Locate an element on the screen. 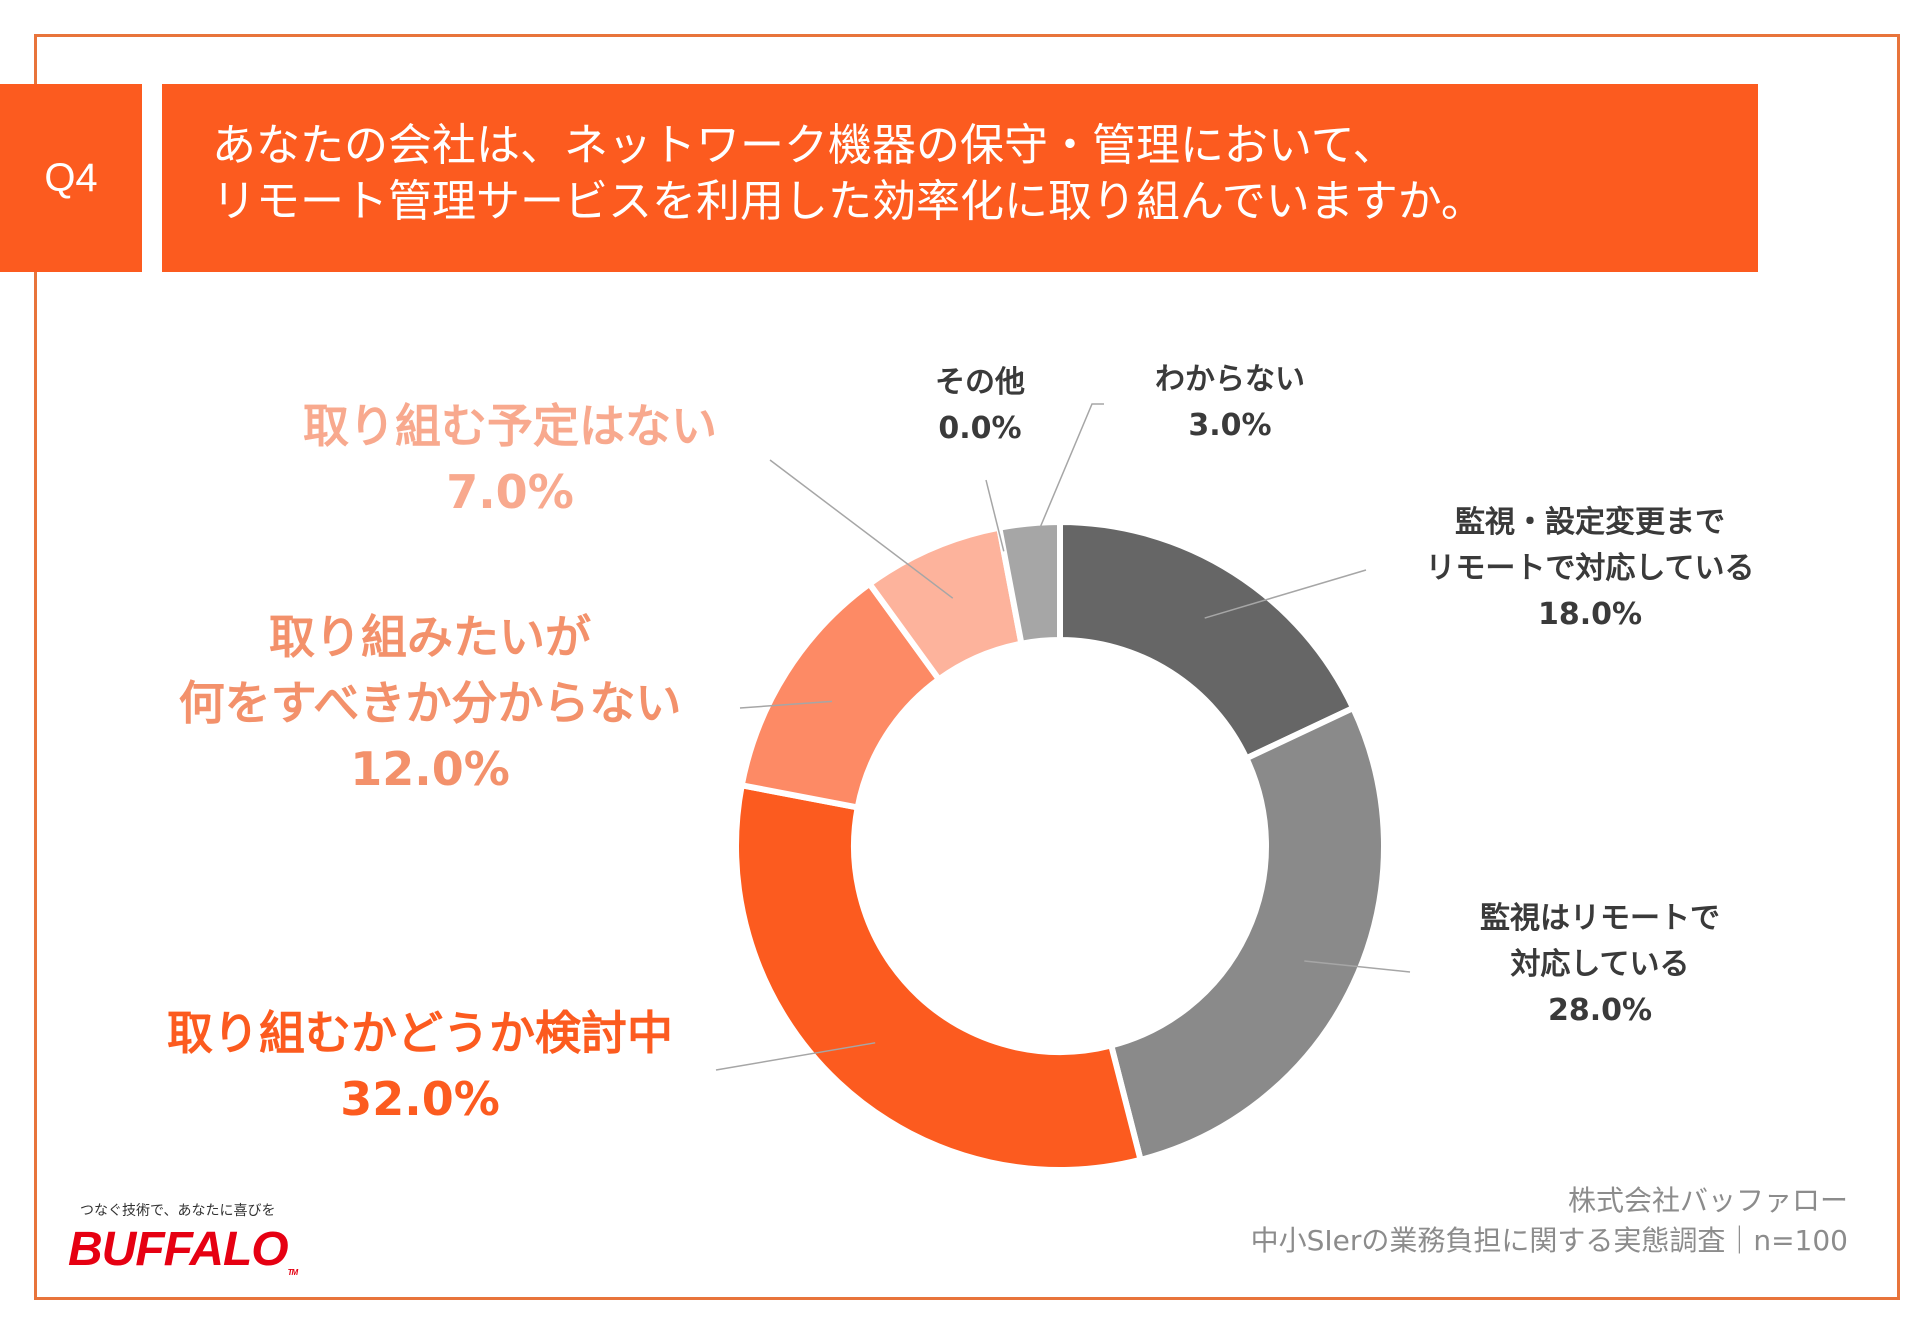 This screenshot has width=1920, height=1329. label-unsure: 取り組みたいが 何をすべきか分からない 12.0% is located at coordinates (430, 703).